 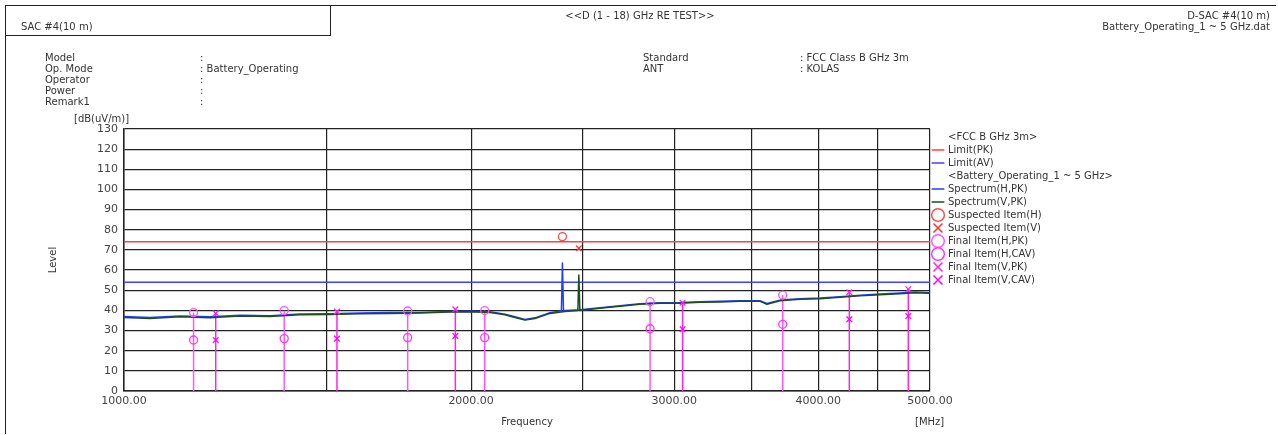 I want to click on legend-label: Spectrum(H,PK), so click(x=988, y=188).